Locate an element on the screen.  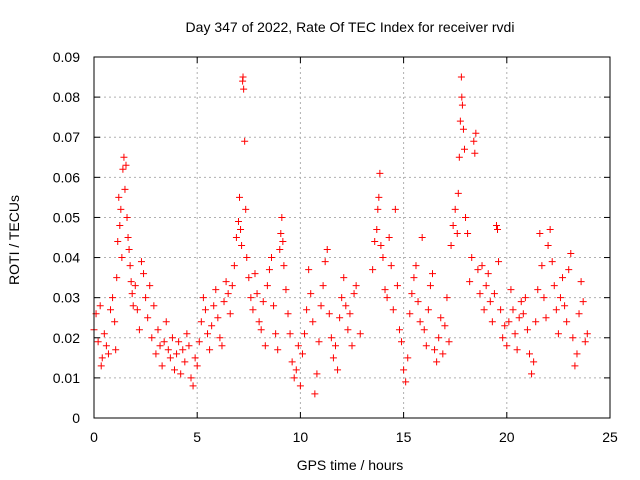
y-tick-label: 0.02 is located at coordinates (66, 338).